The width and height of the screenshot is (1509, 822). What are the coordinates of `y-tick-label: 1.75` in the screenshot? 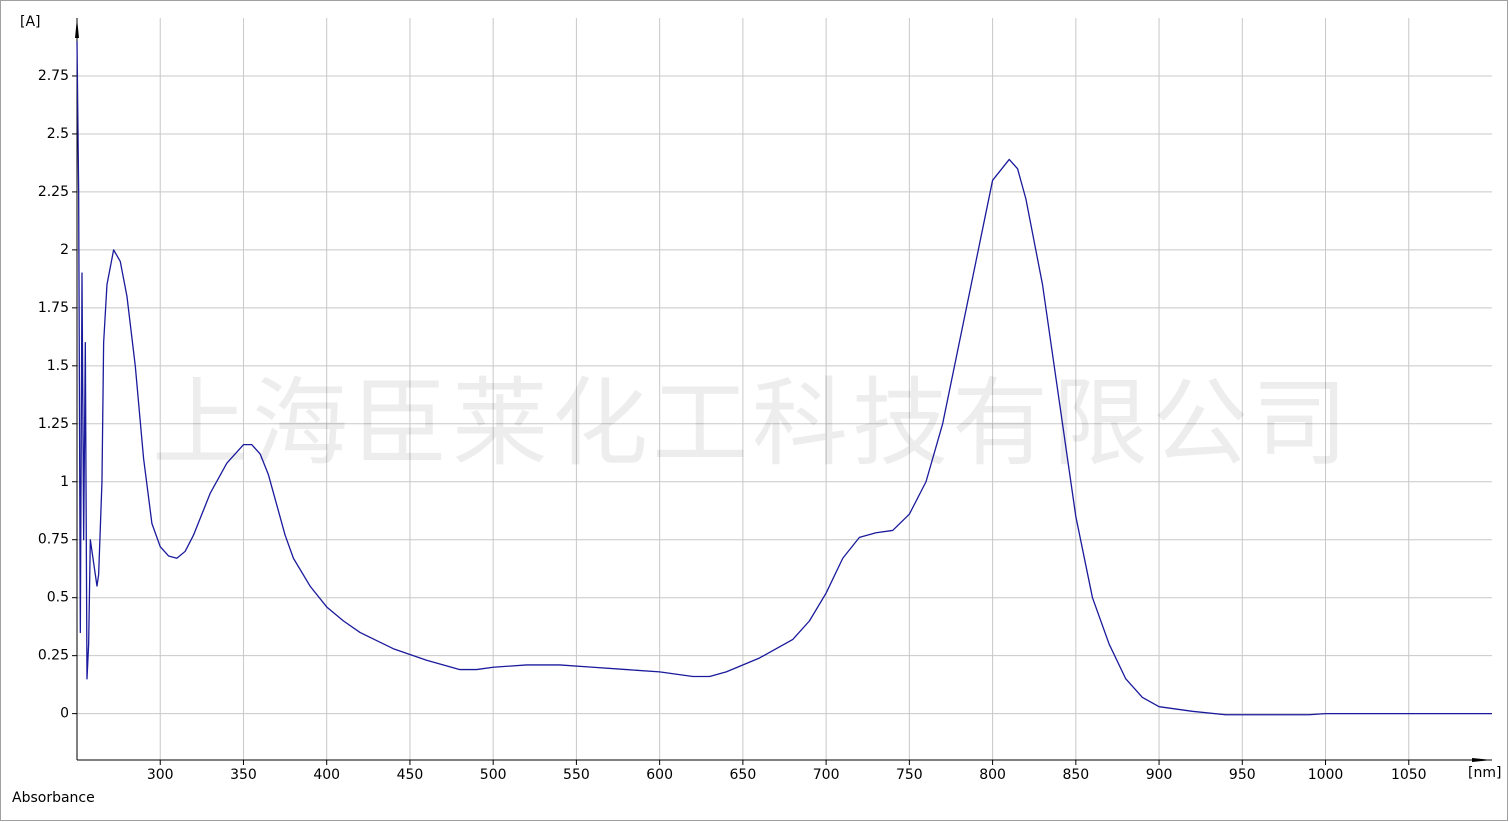 It's located at (53, 308).